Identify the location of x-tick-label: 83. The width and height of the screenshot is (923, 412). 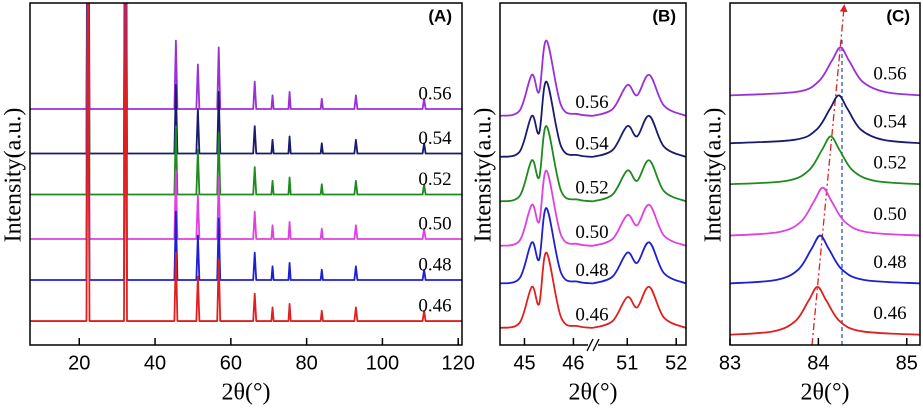
(730, 363).